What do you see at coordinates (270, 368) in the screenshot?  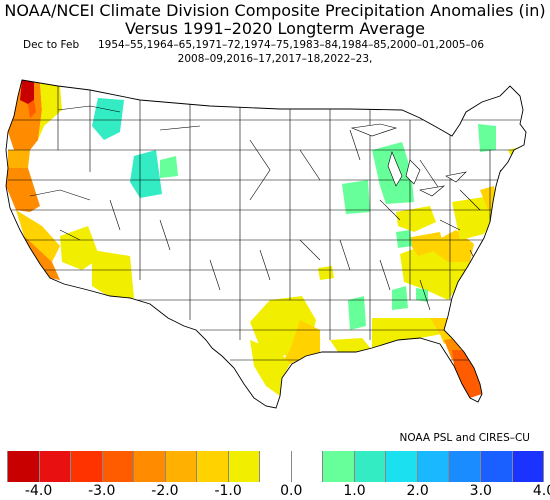 I see `texas-south-dry` at bounding box center [270, 368].